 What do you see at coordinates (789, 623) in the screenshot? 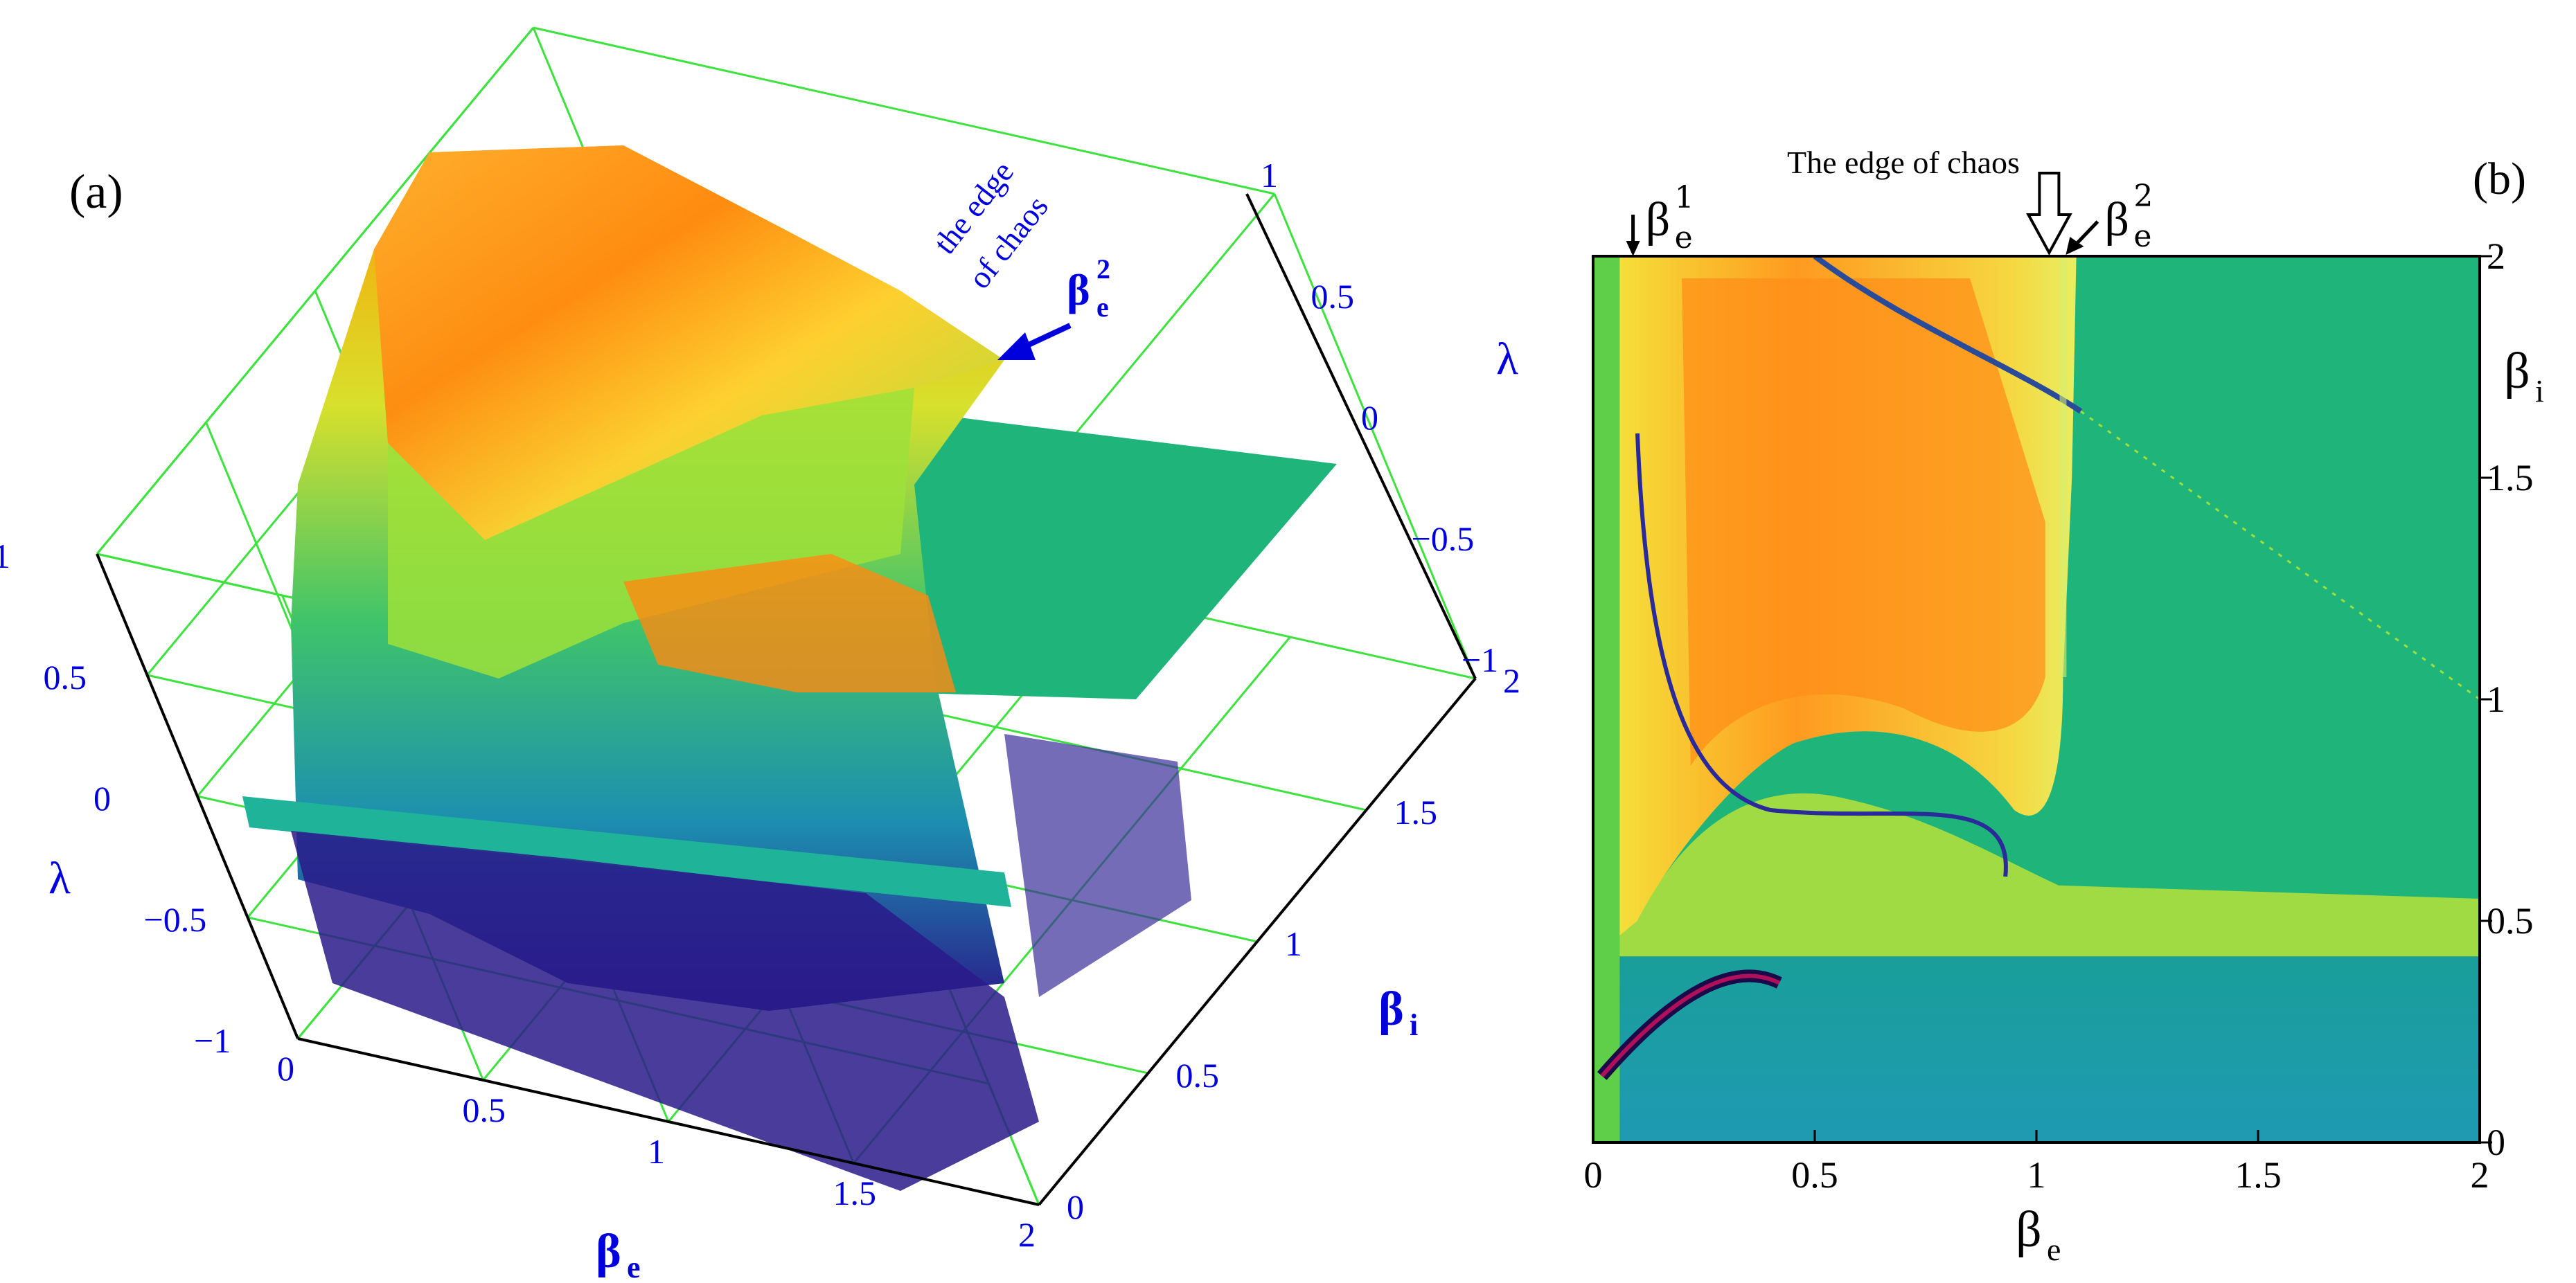
I see `surface-orange-band` at bounding box center [789, 623].